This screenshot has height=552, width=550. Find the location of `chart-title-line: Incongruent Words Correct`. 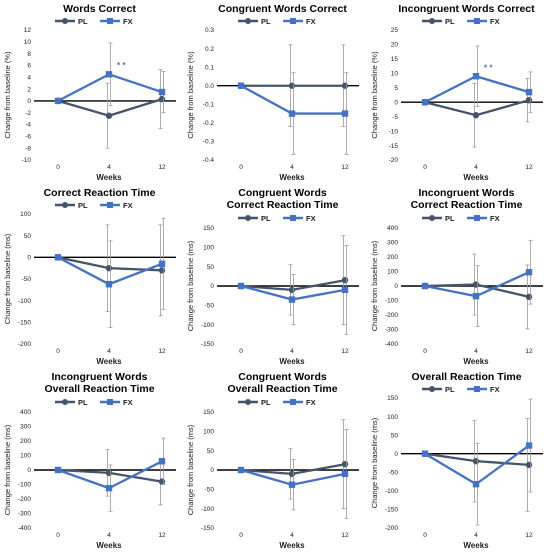

chart-title-line: Incongruent Words Correct is located at coordinates (466, 9).